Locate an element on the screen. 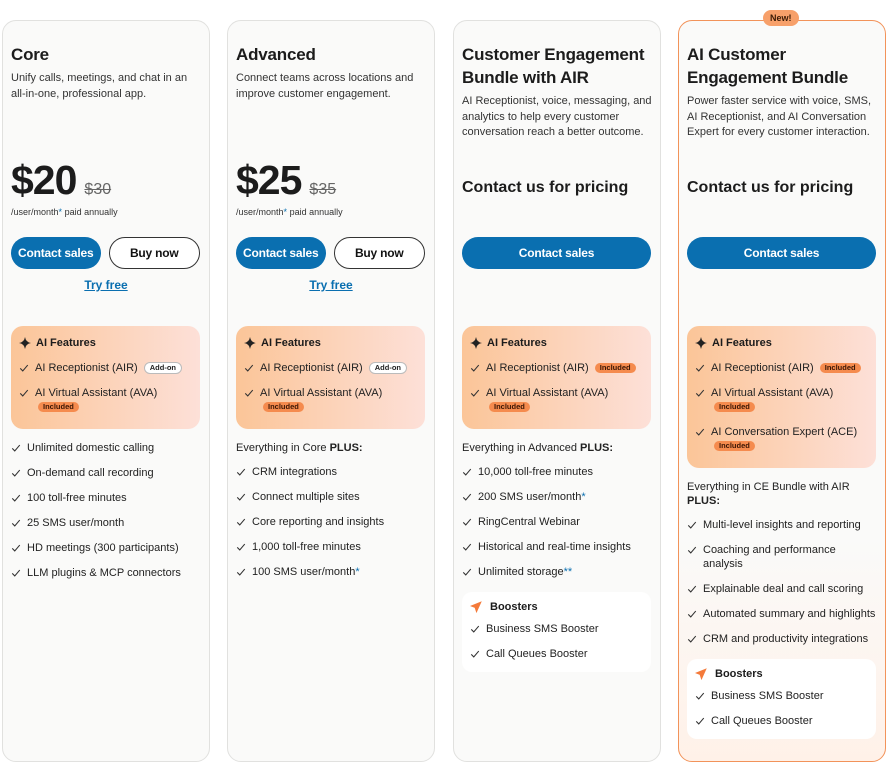 This screenshot has width=894, height=766. ai-feature-text: AI Receptionist (AIR) Included is located at coordinates (786, 368).